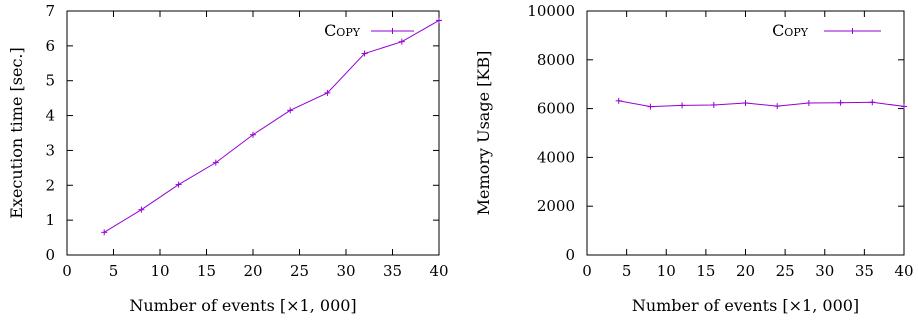 The image size is (918, 324). I want to click on y-tick-label: 6000, so click(556, 109).